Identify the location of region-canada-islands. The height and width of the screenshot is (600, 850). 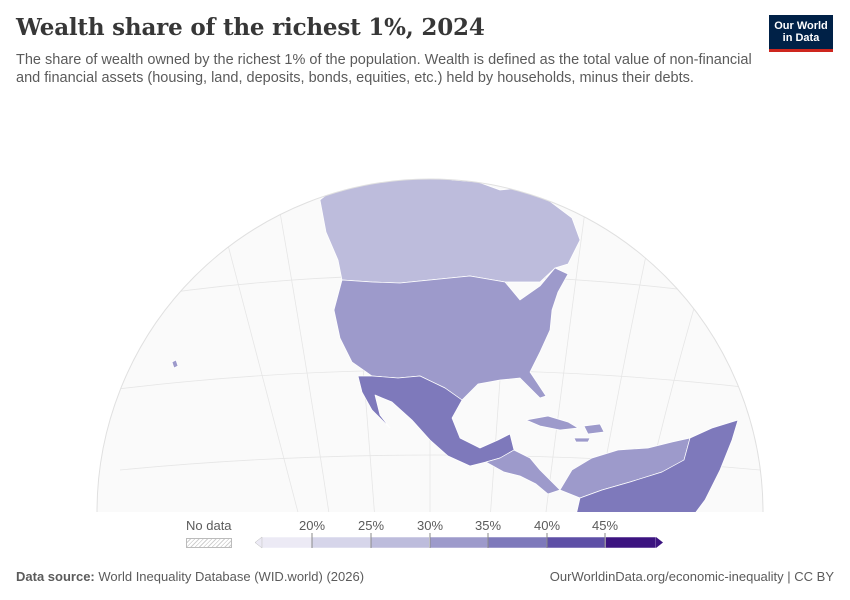
(441, 146).